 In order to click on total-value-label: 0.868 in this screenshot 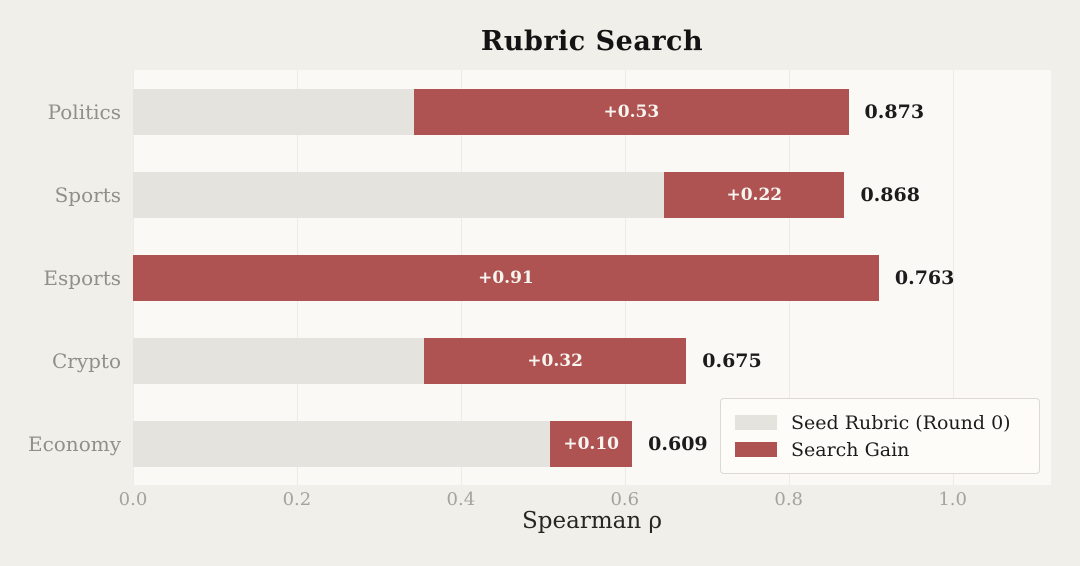, I will do `click(890, 194)`.